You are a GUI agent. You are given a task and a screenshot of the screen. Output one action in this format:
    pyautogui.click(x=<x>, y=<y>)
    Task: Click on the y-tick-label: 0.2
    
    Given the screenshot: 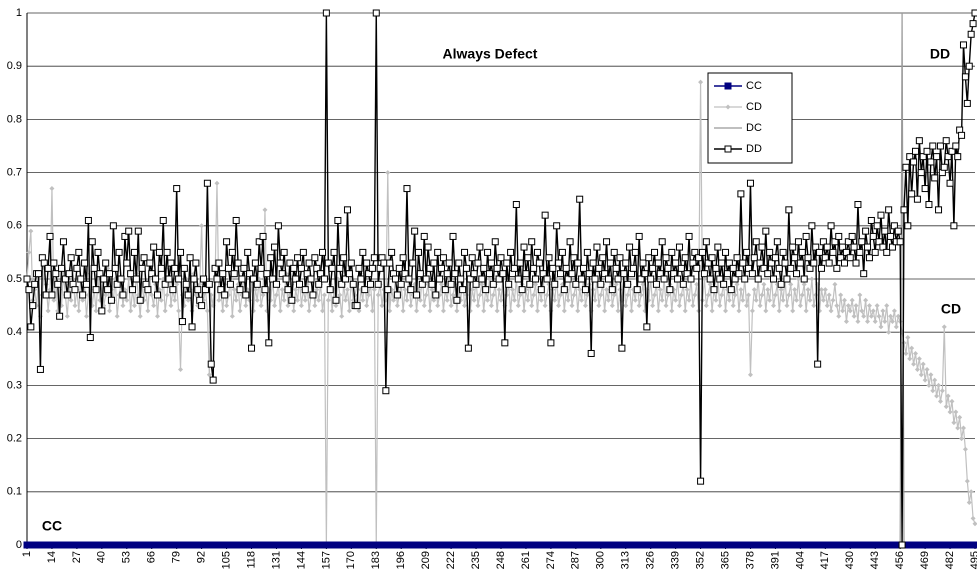 What is the action you would take?
    pyautogui.click(x=14, y=439)
    